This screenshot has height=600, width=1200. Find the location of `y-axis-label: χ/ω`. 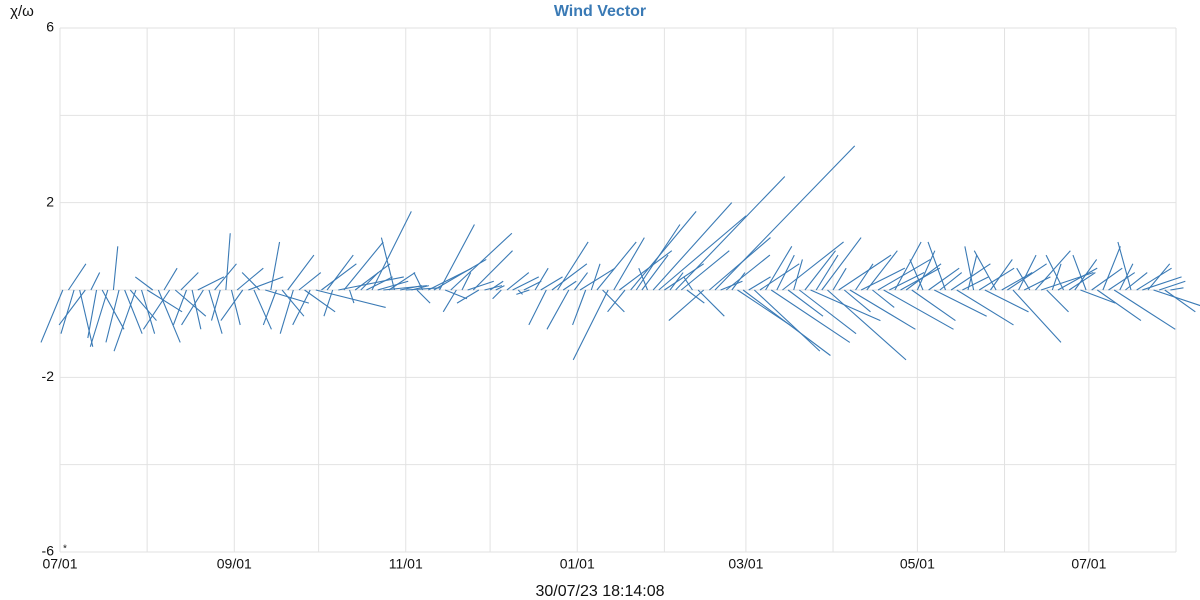

y-axis-label: χ/ω is located at coordinates (22, 11).